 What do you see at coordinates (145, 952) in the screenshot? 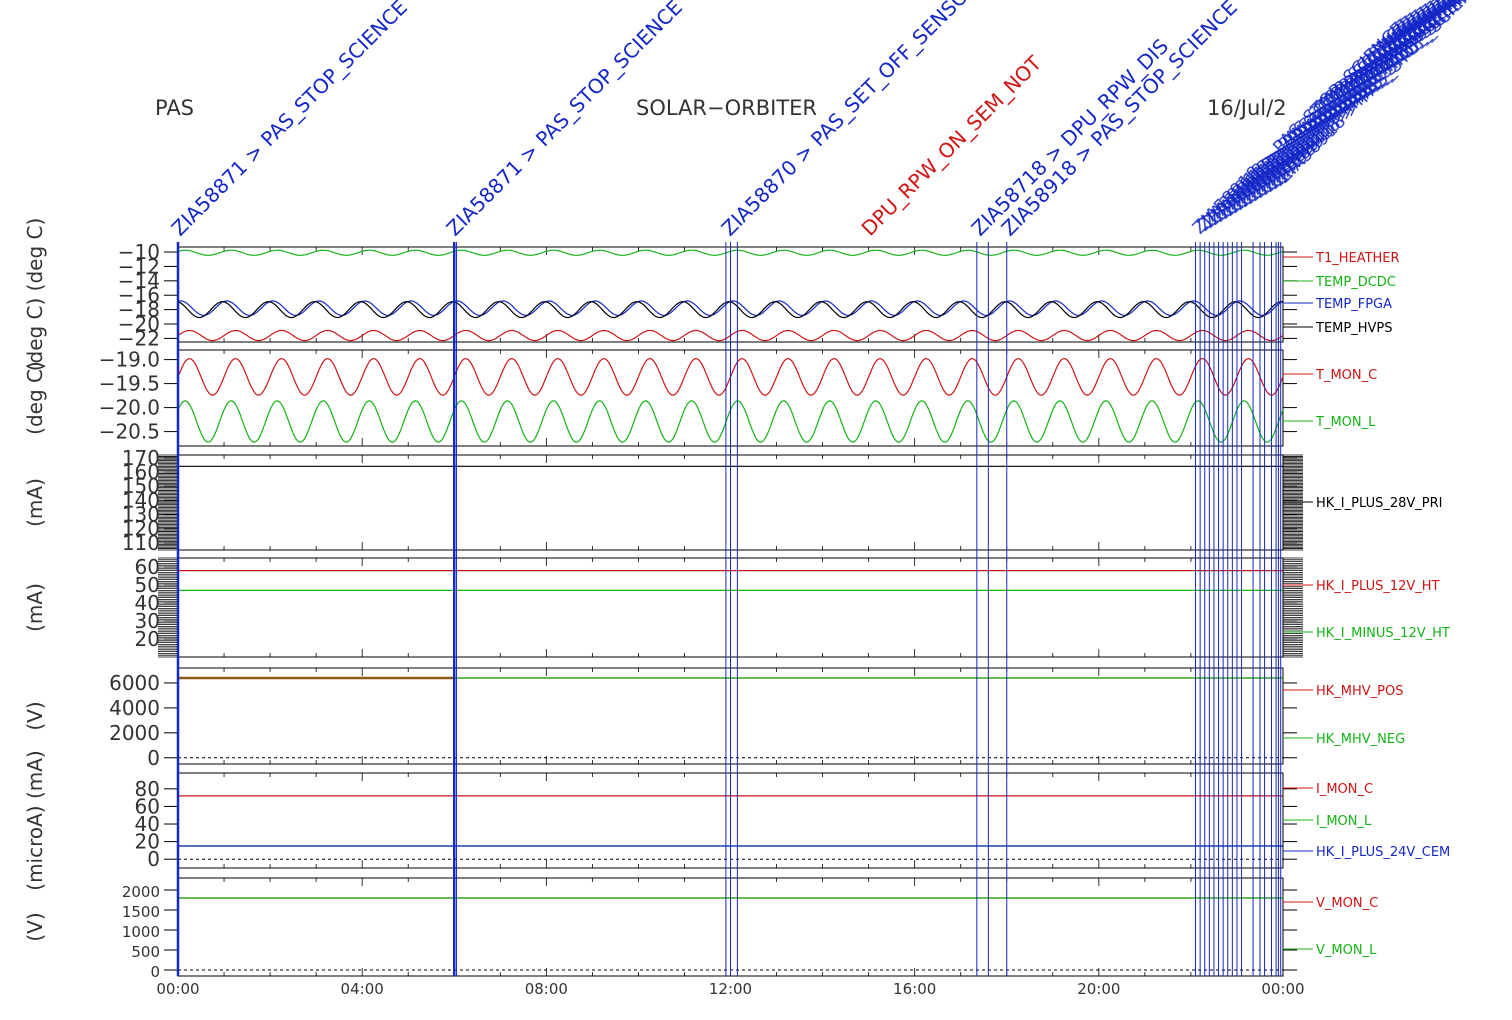
I see `y-tick-label: 500` at bounding box center [145, 952].